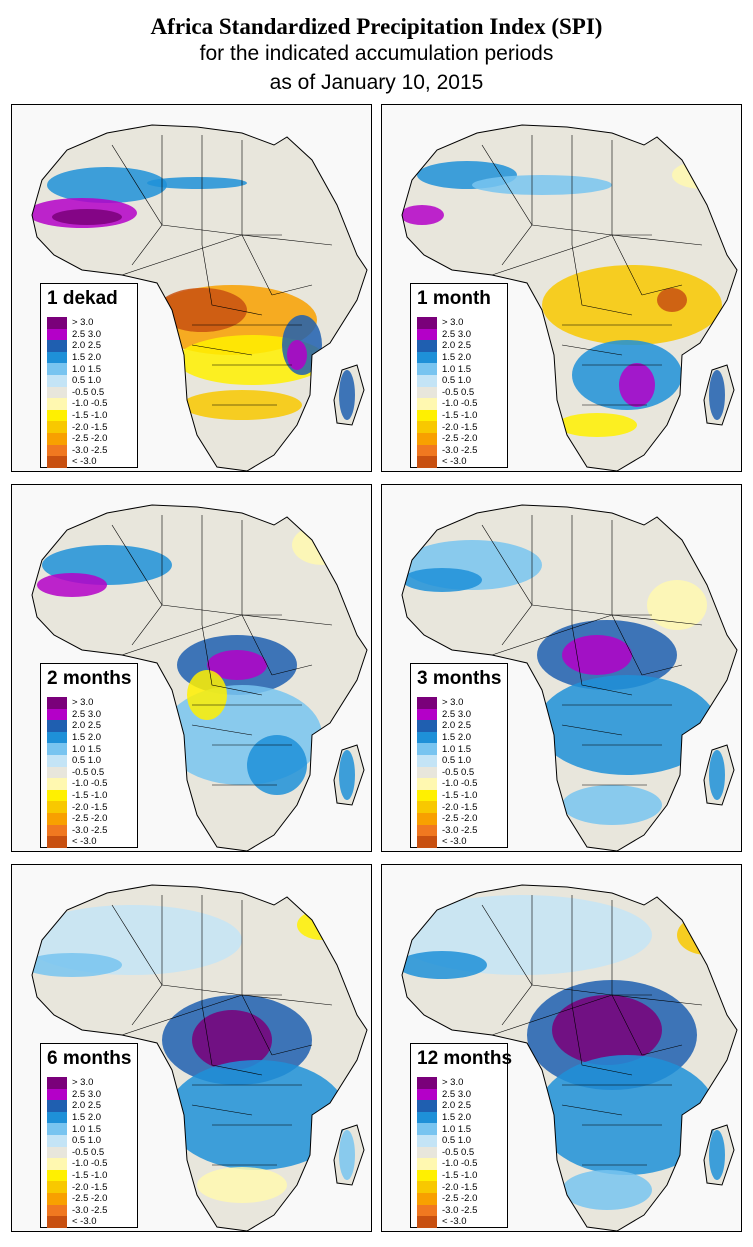 Image resolution: width=753 pixels, height=1247 pixels. I want to click on figure-subtitle: for the indicated accumulation periods, so click(376, 53).